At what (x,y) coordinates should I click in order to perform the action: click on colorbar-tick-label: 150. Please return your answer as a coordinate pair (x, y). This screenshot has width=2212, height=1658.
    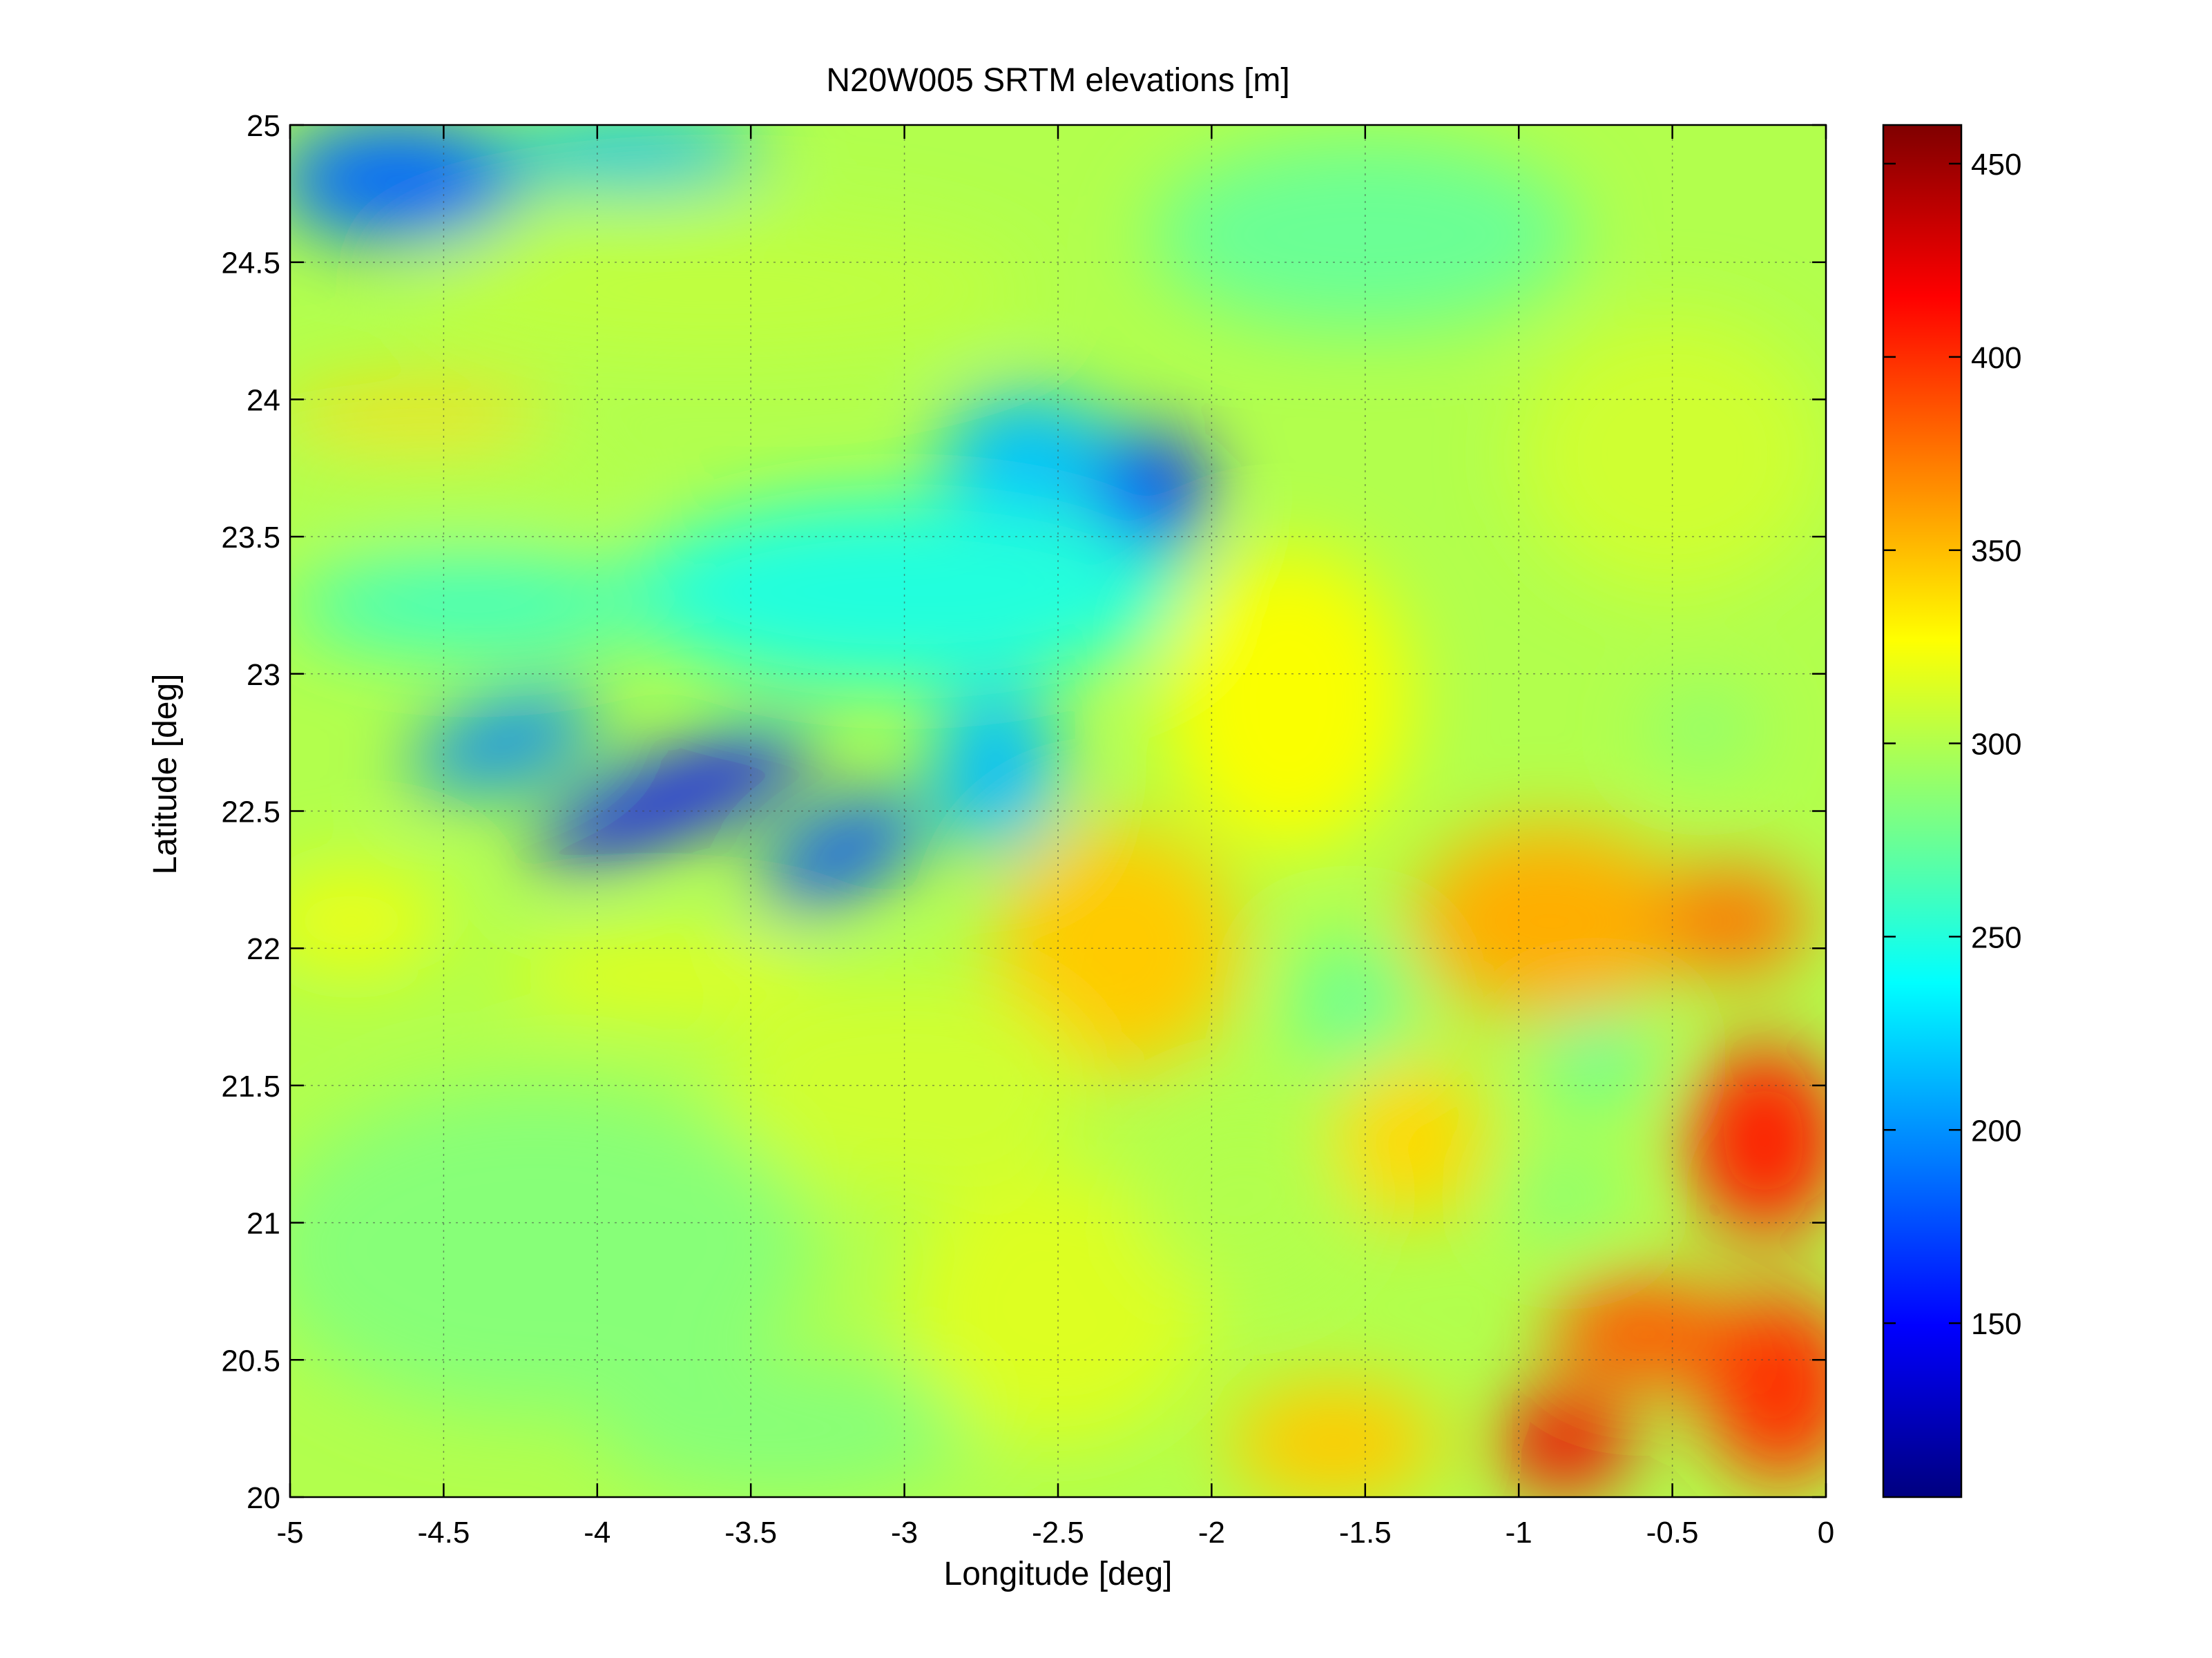
    Looking at the image, I should click on (1996, 1324).